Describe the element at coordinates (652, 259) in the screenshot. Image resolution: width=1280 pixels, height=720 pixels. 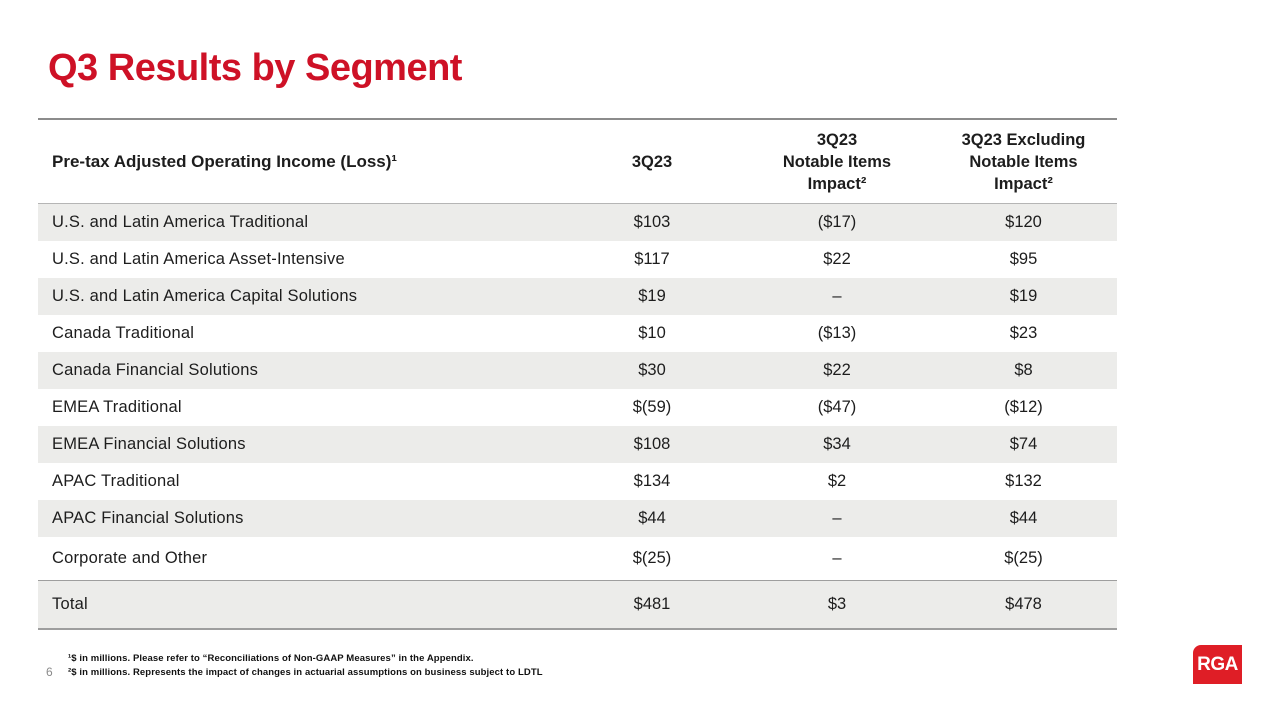
I see `q3-value: $117` at that location.